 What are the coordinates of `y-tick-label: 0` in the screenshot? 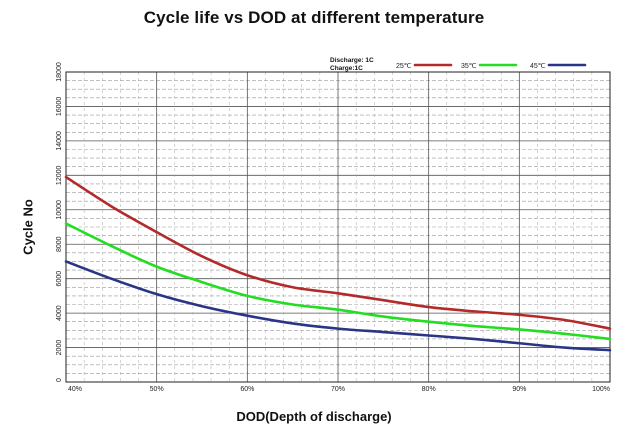 It's located at (59, 380).